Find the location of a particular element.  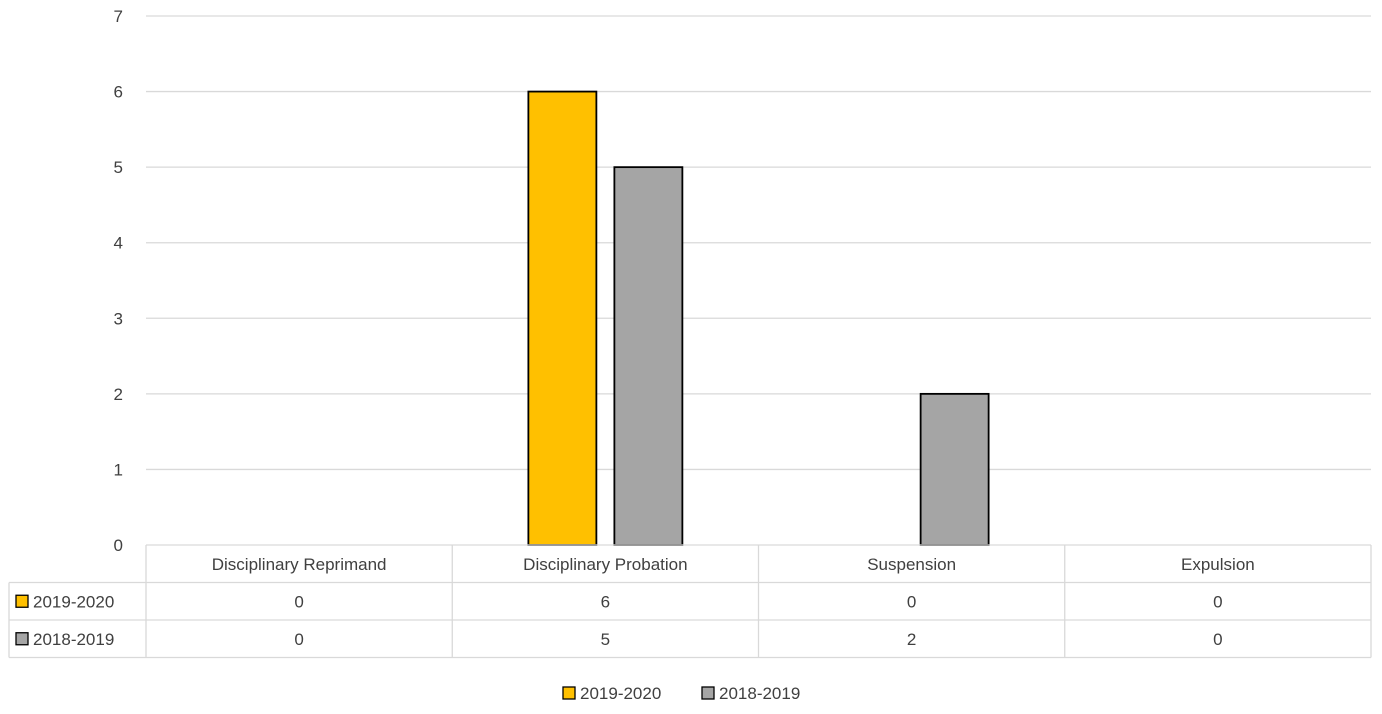

legend-swatch-2018-2019 is located at coordinates (708, 693).